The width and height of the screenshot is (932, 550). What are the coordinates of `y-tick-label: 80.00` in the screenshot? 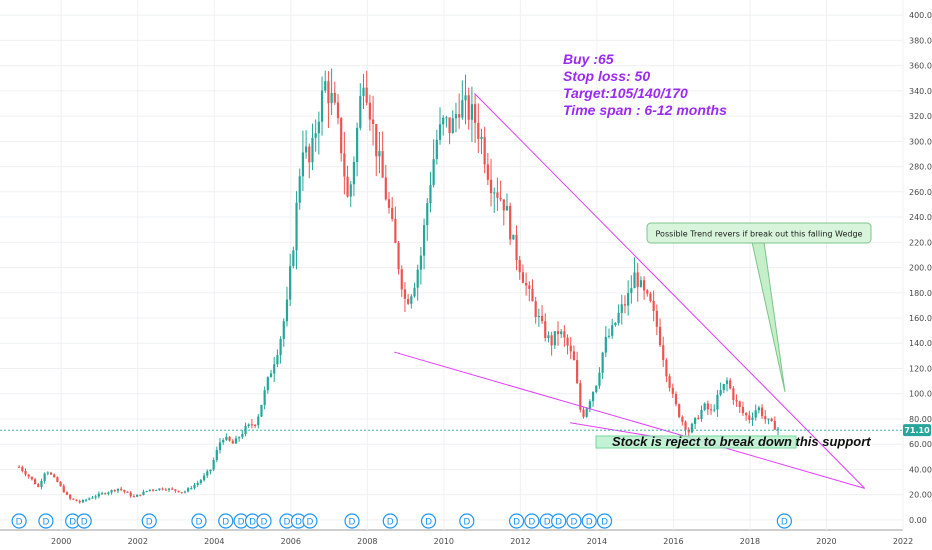 It's located at (920, 419).